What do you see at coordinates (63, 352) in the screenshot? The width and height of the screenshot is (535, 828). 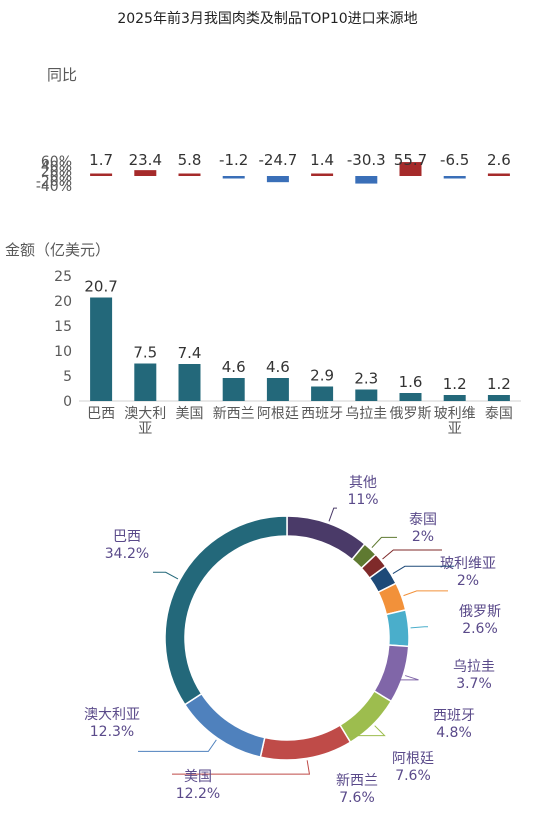 I see `amount-y-tick-label: 10` at bounding box center [63, 352].